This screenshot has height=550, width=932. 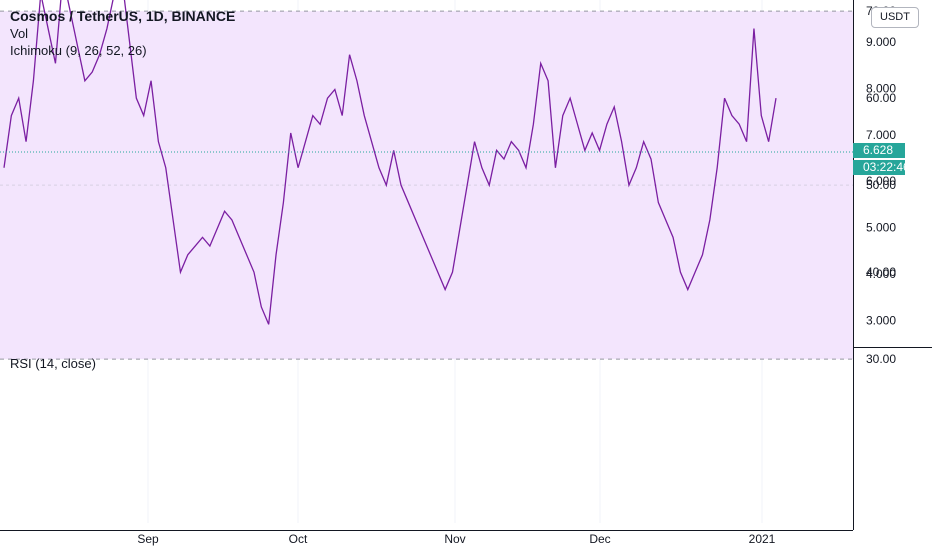 What do you see at coordinates (881, 42) in the screenshot?
I see `price-tick-label: 9.000` at bounding box center [881, 42].